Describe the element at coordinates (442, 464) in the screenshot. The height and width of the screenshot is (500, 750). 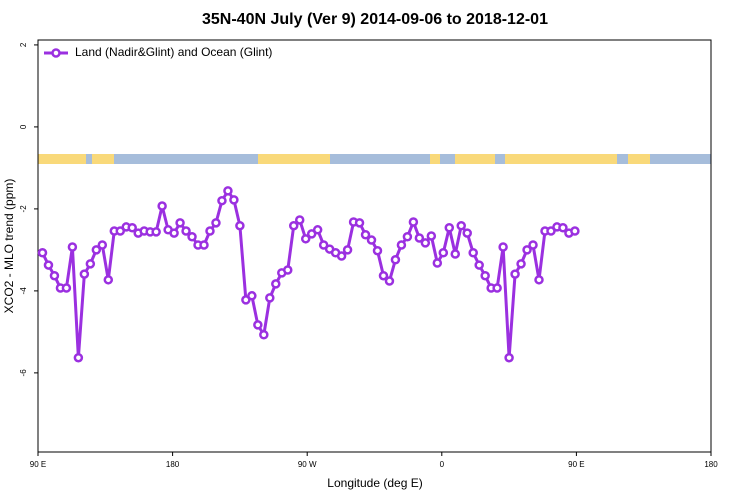
I see `x-tick-label: 0` at that location.